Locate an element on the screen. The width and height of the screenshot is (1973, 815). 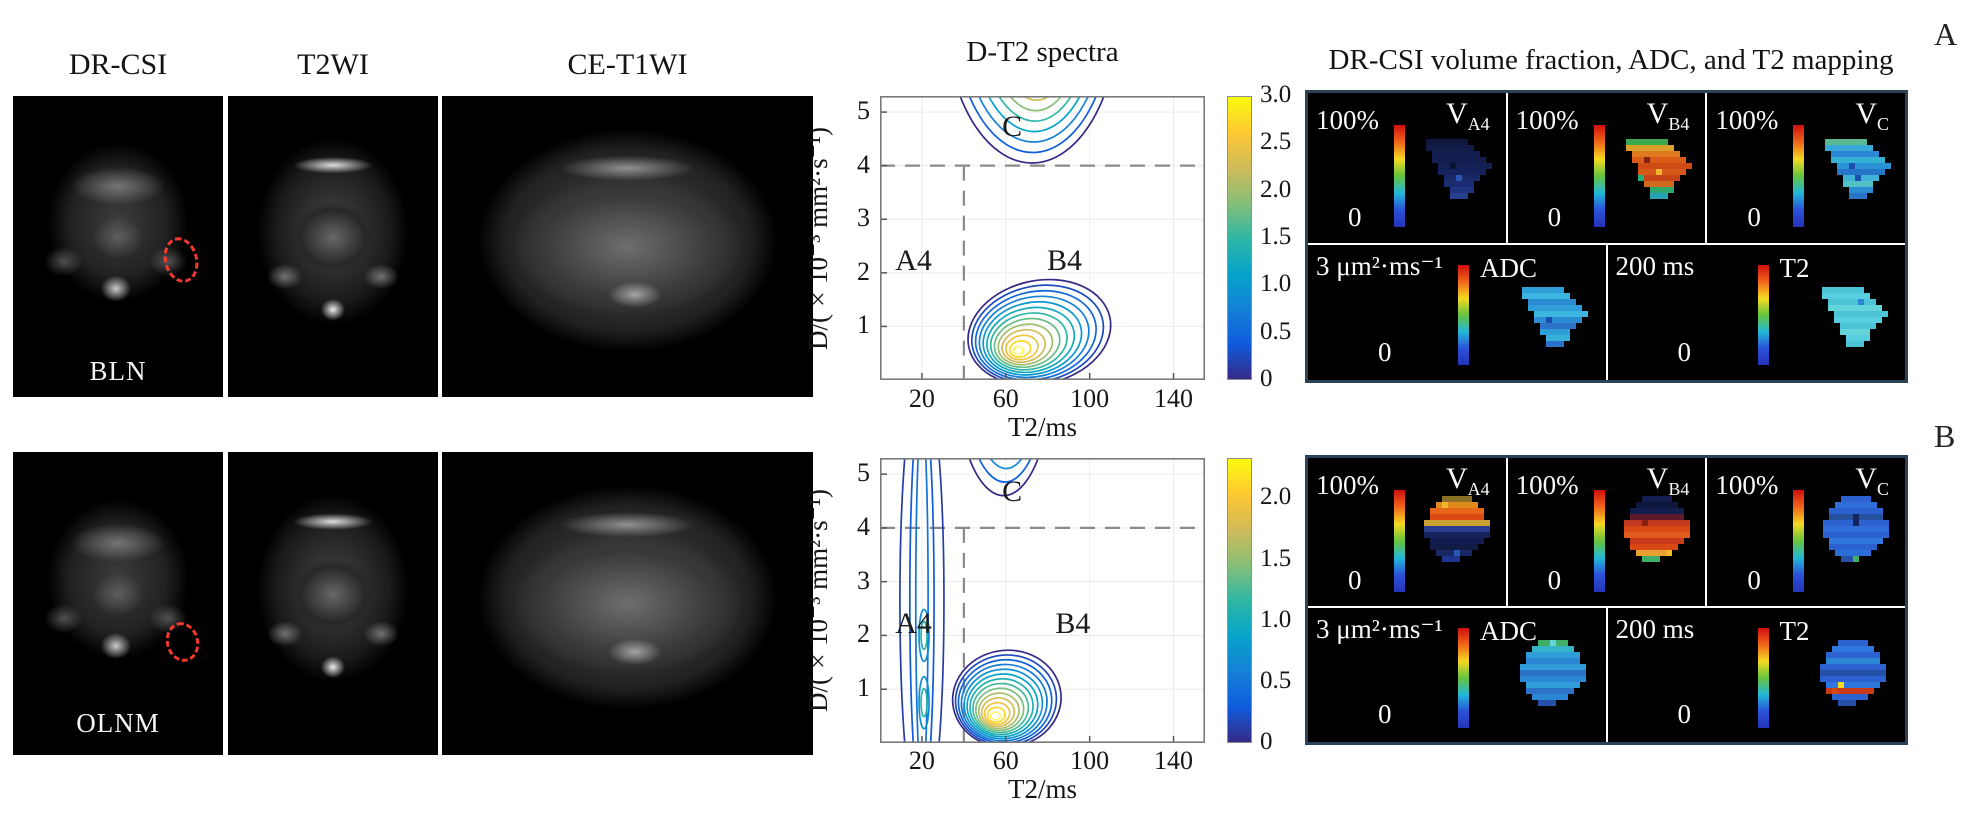
panel-letter-a: A is located at coordinates (1946, 34).